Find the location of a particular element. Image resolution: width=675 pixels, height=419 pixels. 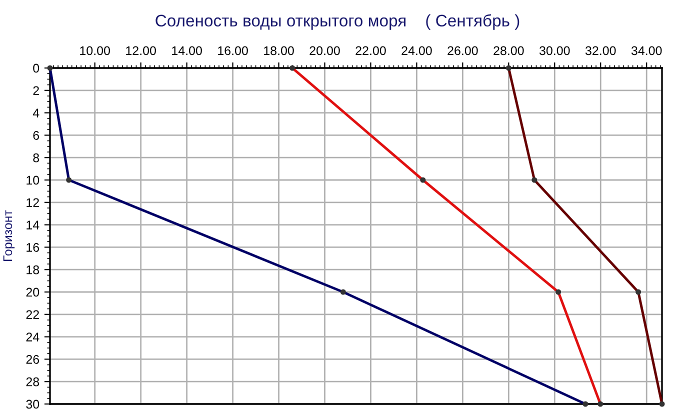

y-tick-label: 2 is located at coordinates (36, 90).